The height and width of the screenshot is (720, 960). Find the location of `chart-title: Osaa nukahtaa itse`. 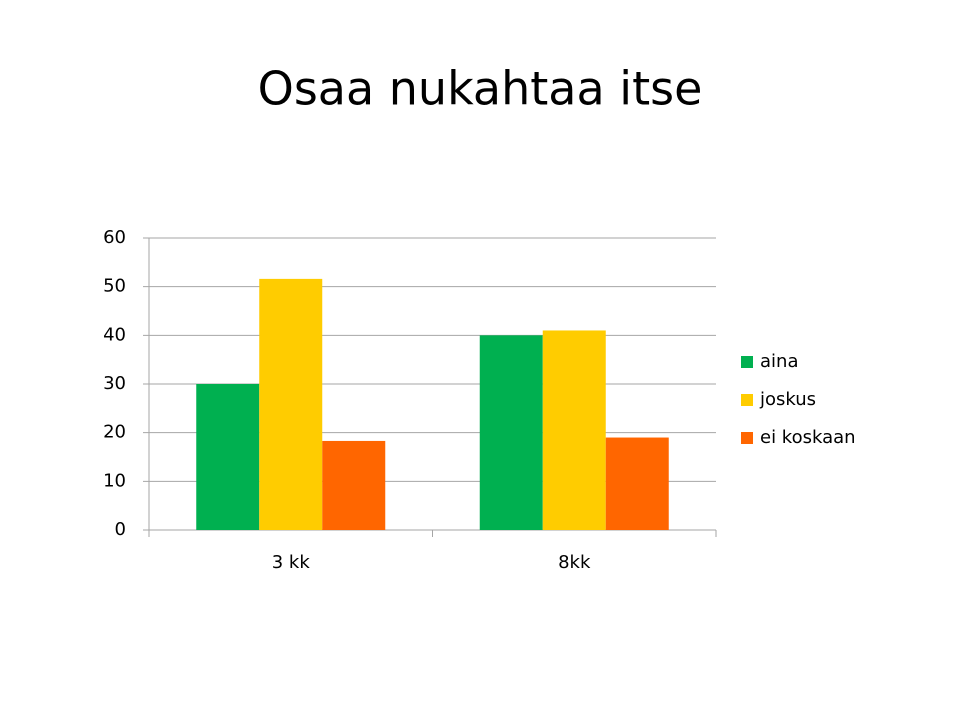

chart-title: Osaa nukahtaa itse is located at coordinates (480, 89).